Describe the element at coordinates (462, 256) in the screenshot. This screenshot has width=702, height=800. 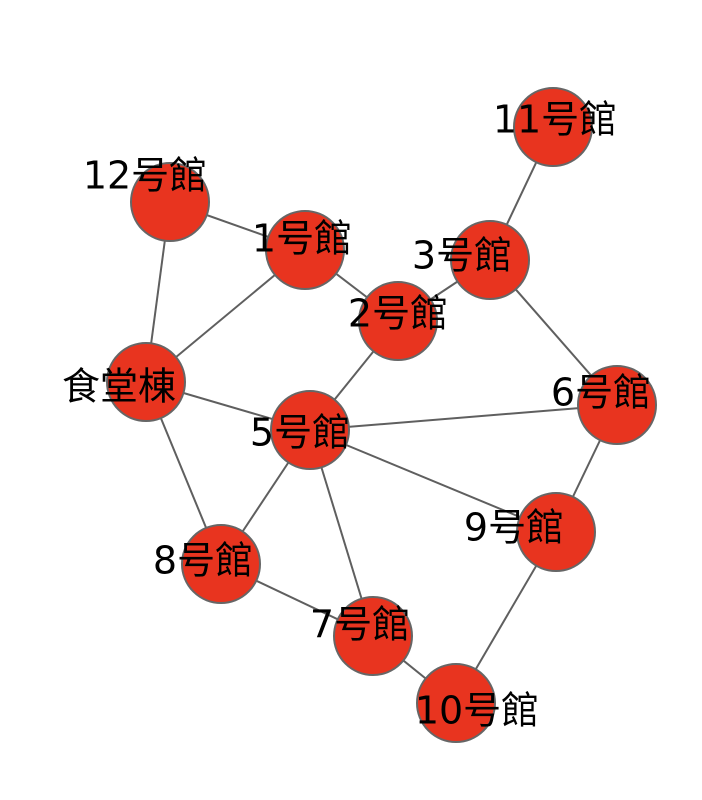
I see `node-label-n3: 3号館` at that location.